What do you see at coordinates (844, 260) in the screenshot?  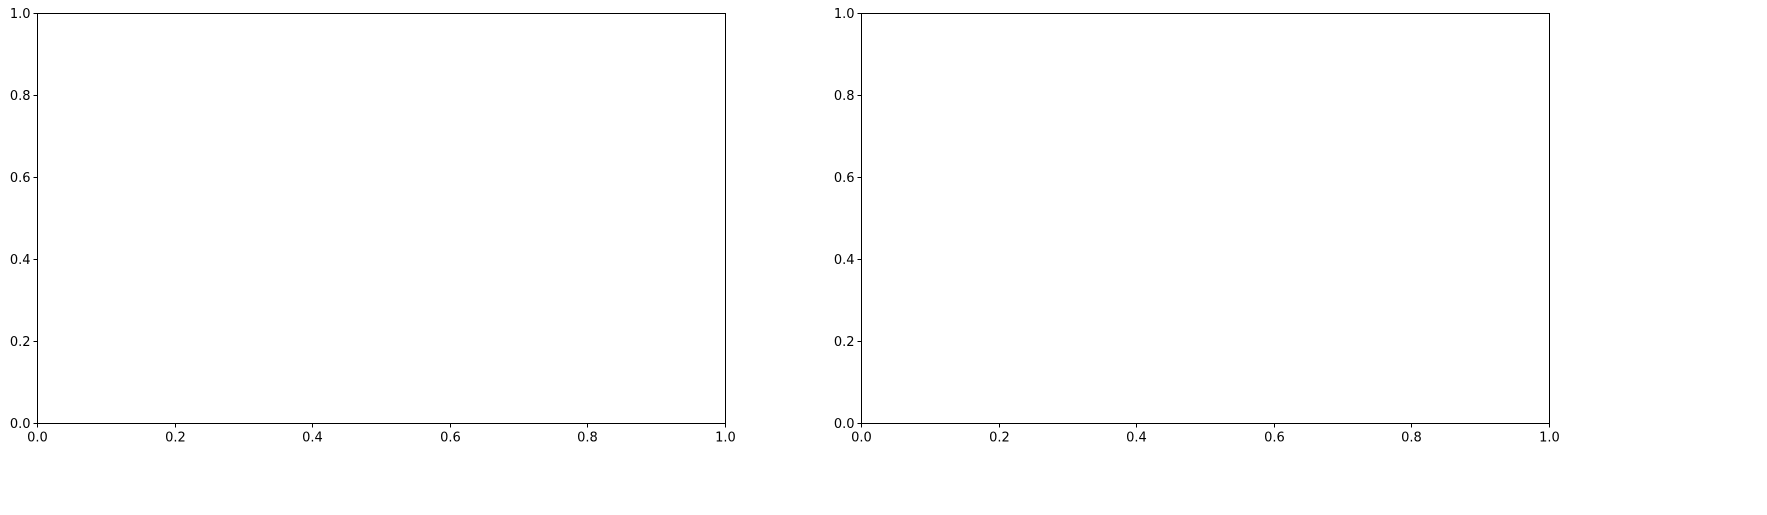 I see `right-y-tick-label: 0.4` at bounding box center [844, 260].